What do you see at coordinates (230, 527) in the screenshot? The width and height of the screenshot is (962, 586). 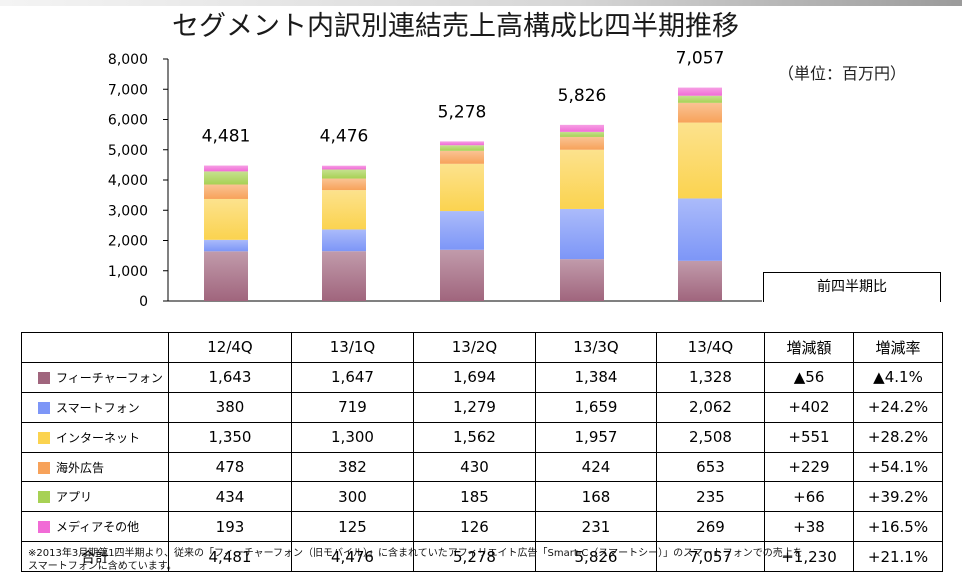 I see `table-cell: 193` at bounding box center [230, 527].